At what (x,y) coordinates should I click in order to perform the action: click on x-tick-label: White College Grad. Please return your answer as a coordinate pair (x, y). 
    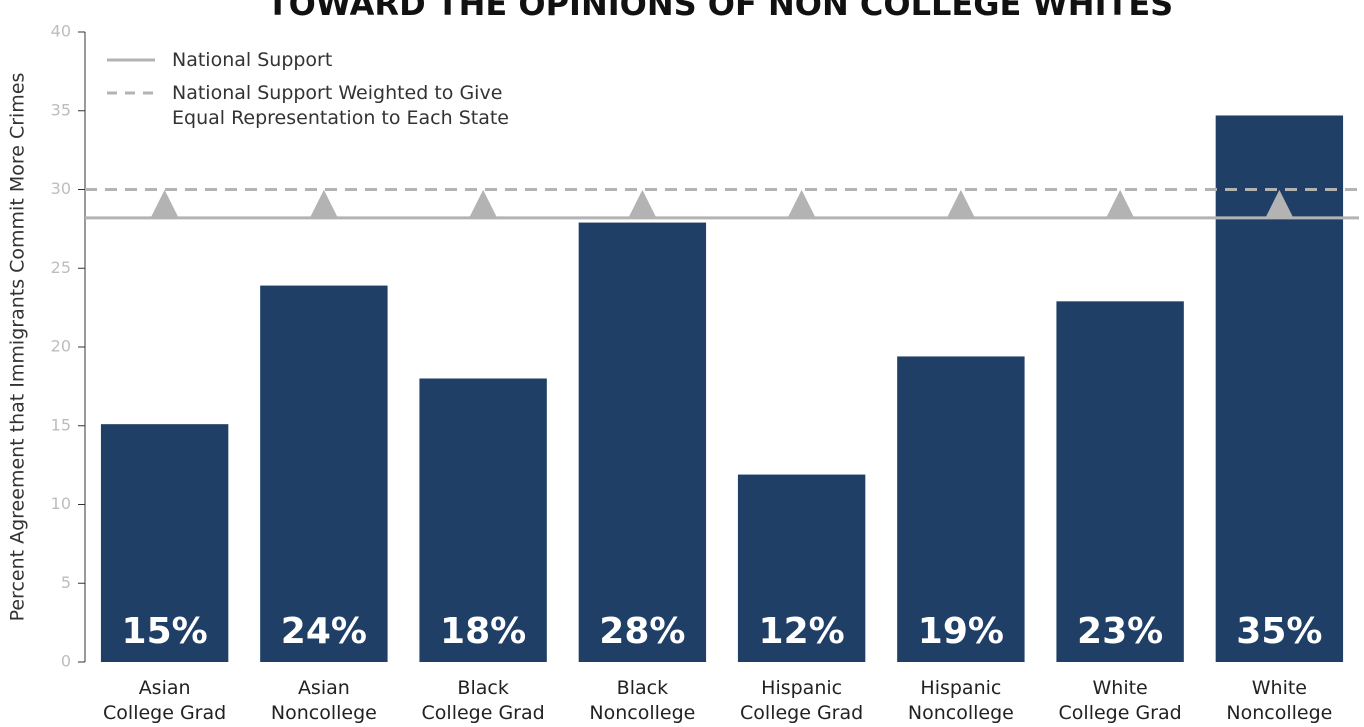
    Looking at the image, I should click on (1120, 700).